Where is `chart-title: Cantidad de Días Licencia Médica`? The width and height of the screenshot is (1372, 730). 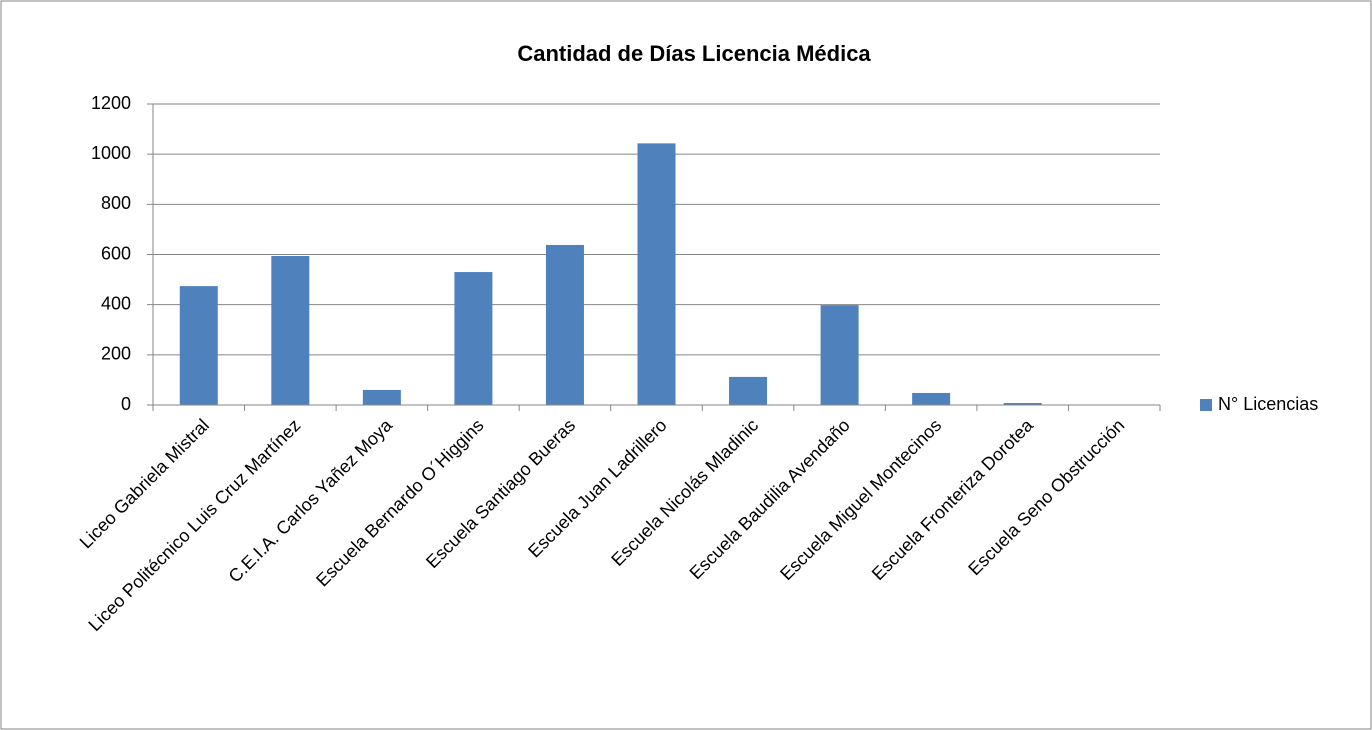 chart-title: Cantidad de Días Licencia Médica is located at coordinates (694, 53).